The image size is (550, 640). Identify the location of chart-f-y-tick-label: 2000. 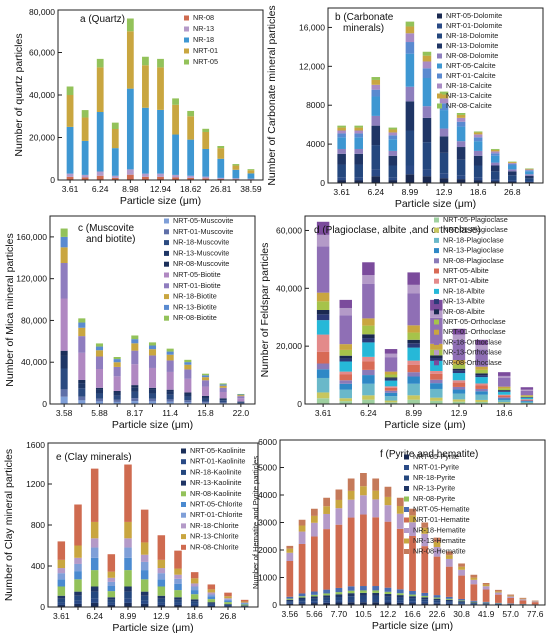
(267, 550).